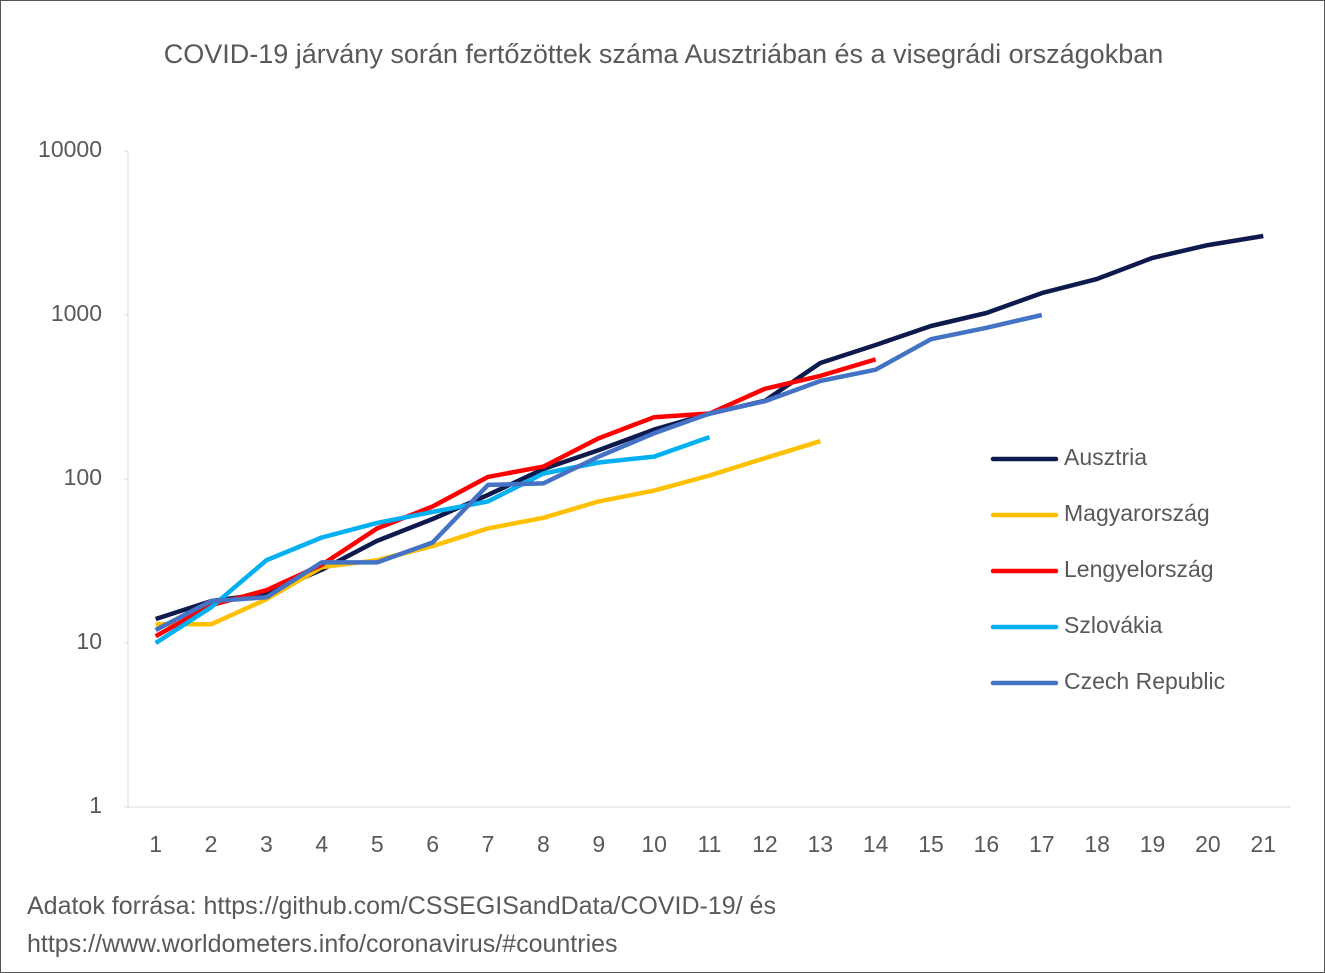  Describe the element at coordinates (1097, 844) in the screenshot. I see `x-tick-label: 18` at that location.